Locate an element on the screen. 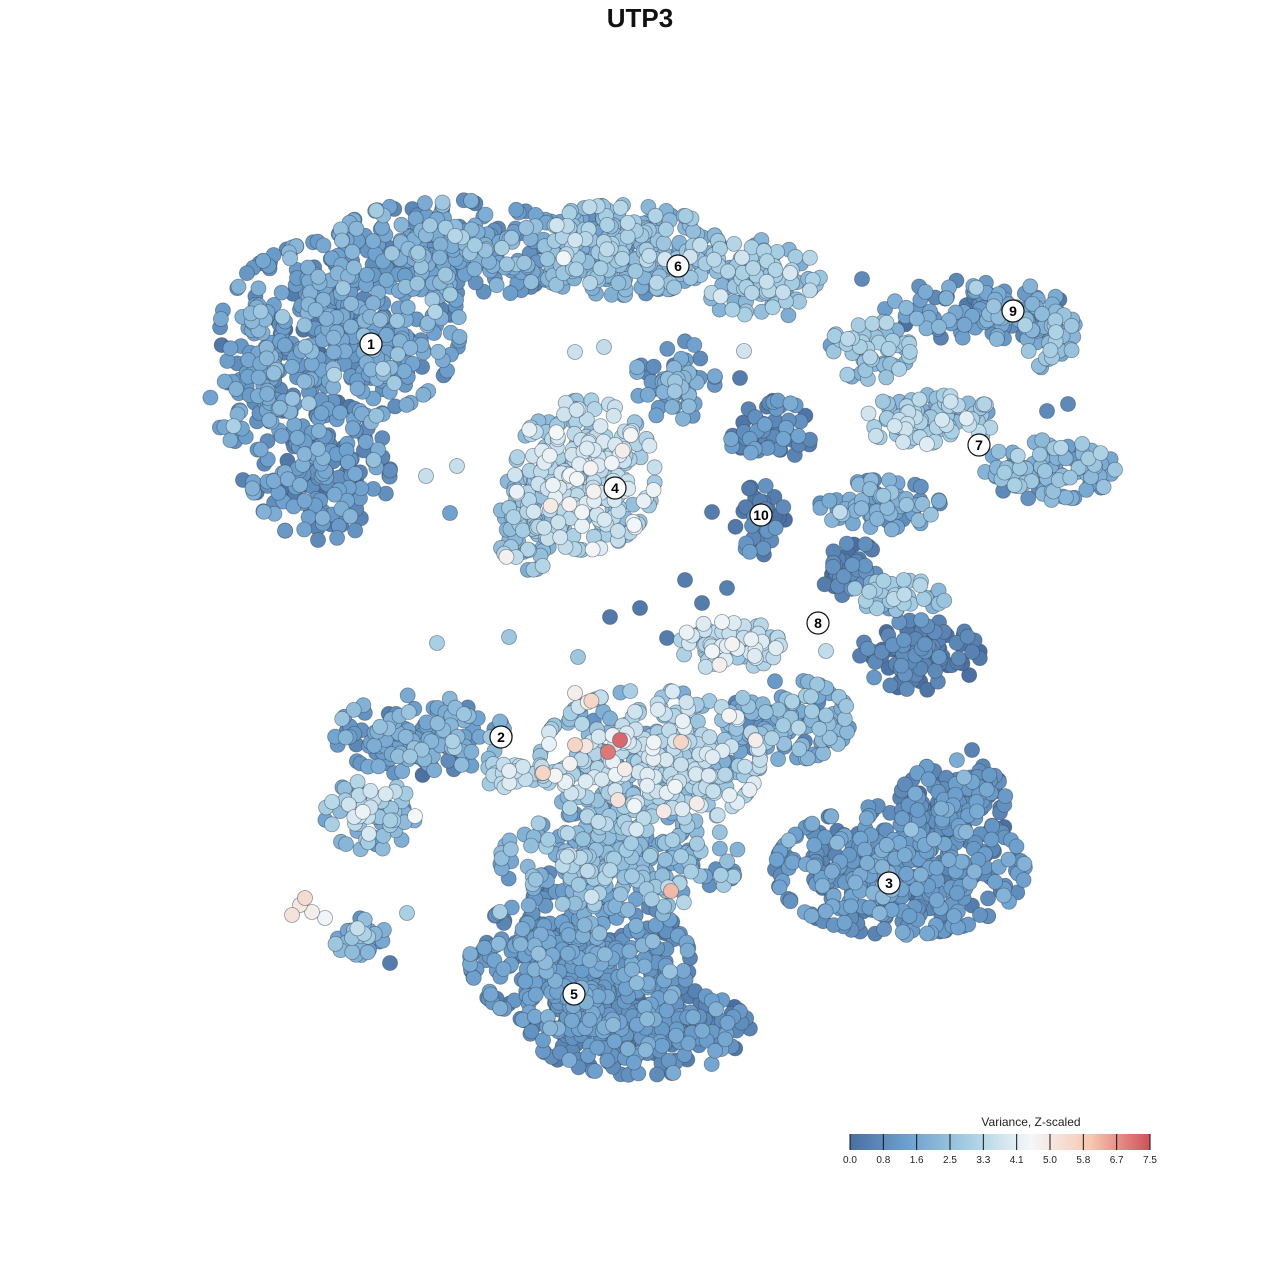 This screenshot has width=1280, height=1280. legend-title: Variance, Z-scaled is located at coordinates (1030, 1122).